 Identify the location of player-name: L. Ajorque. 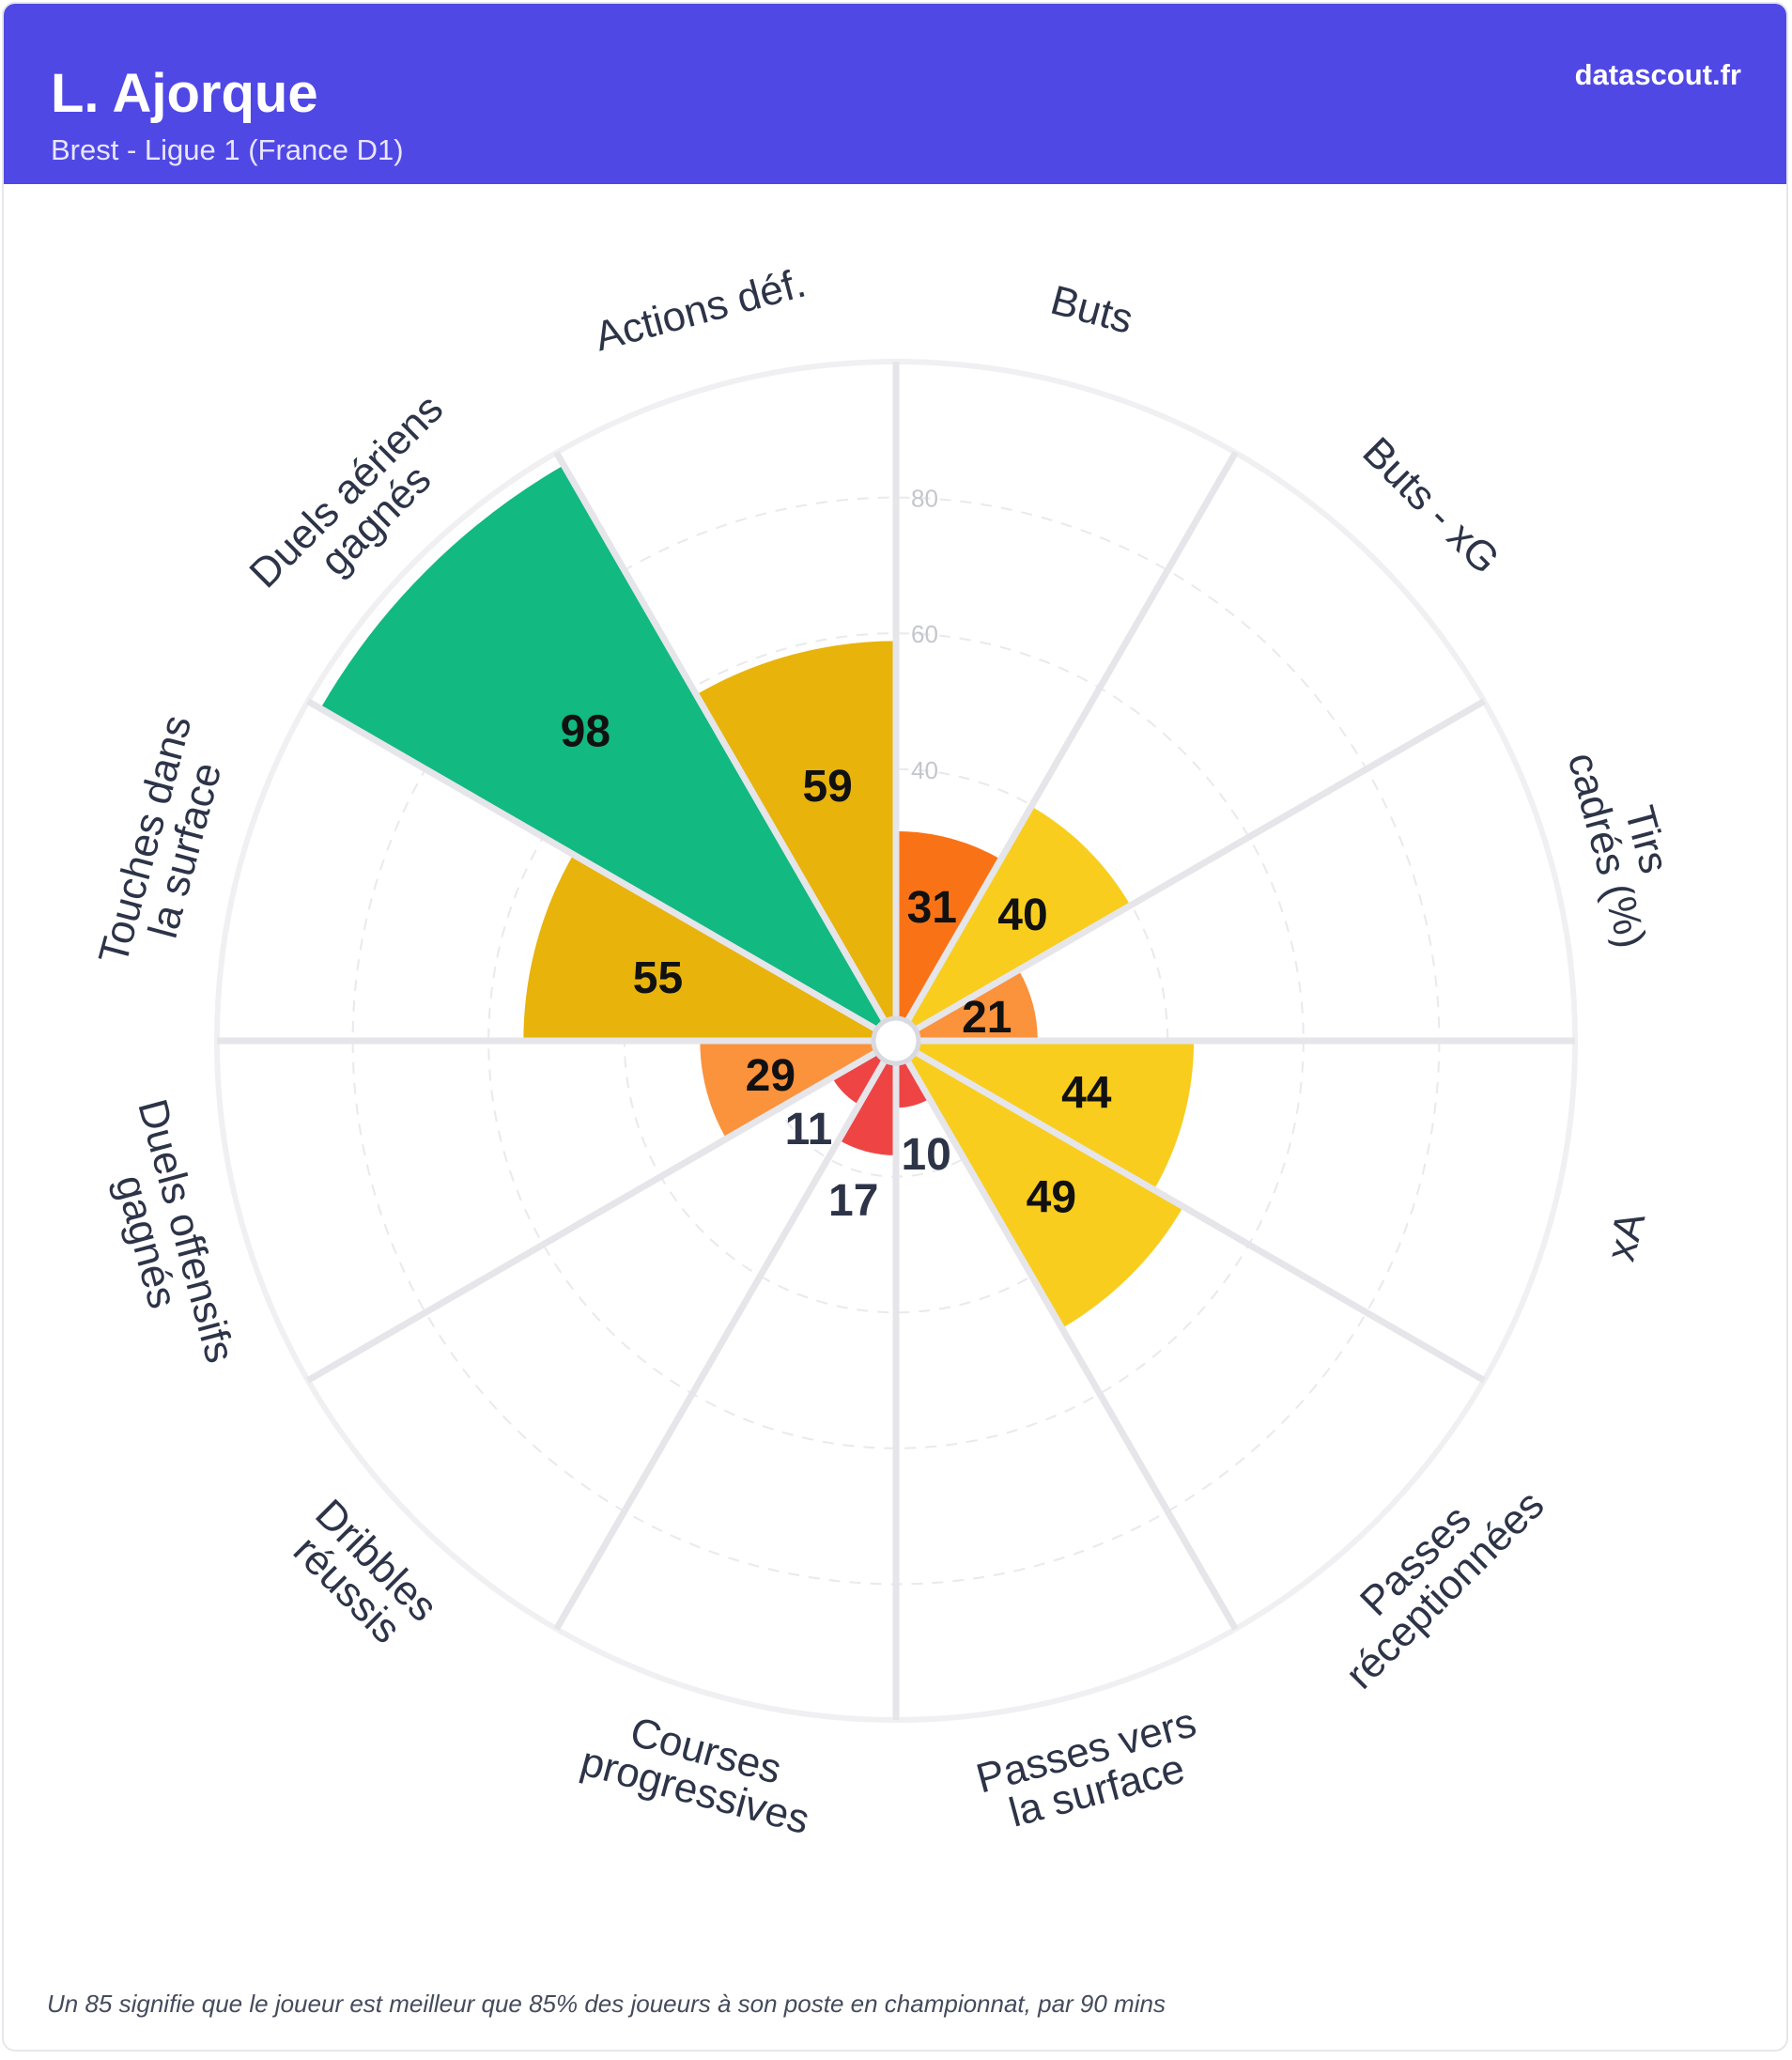
(184, 93).